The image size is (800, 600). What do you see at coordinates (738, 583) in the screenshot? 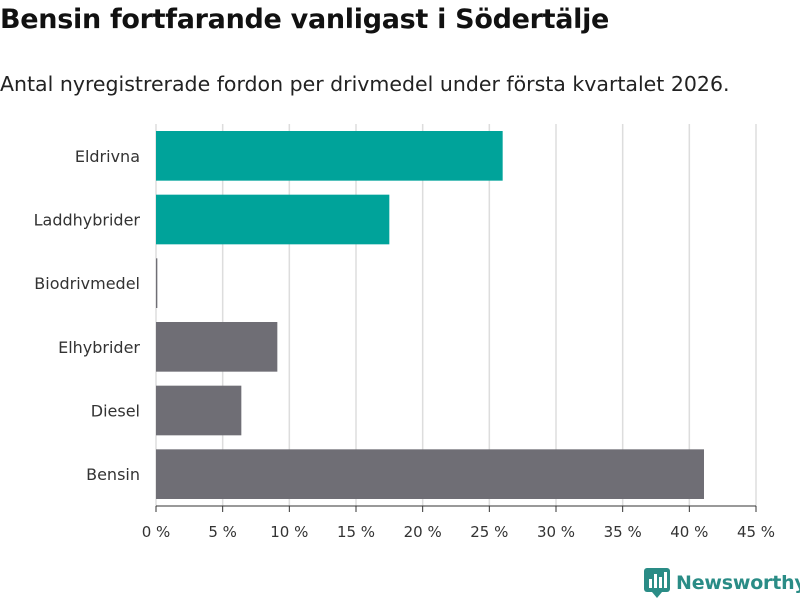
I see `brand-name: Newsworthy` at bounding box center [738, 583].